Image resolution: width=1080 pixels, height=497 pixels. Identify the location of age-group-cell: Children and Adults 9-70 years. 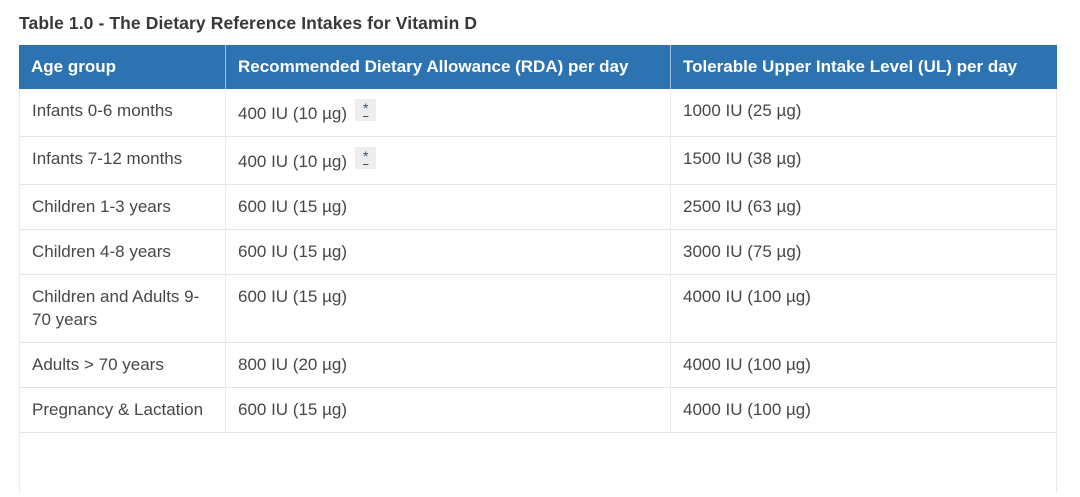
(122, 309).